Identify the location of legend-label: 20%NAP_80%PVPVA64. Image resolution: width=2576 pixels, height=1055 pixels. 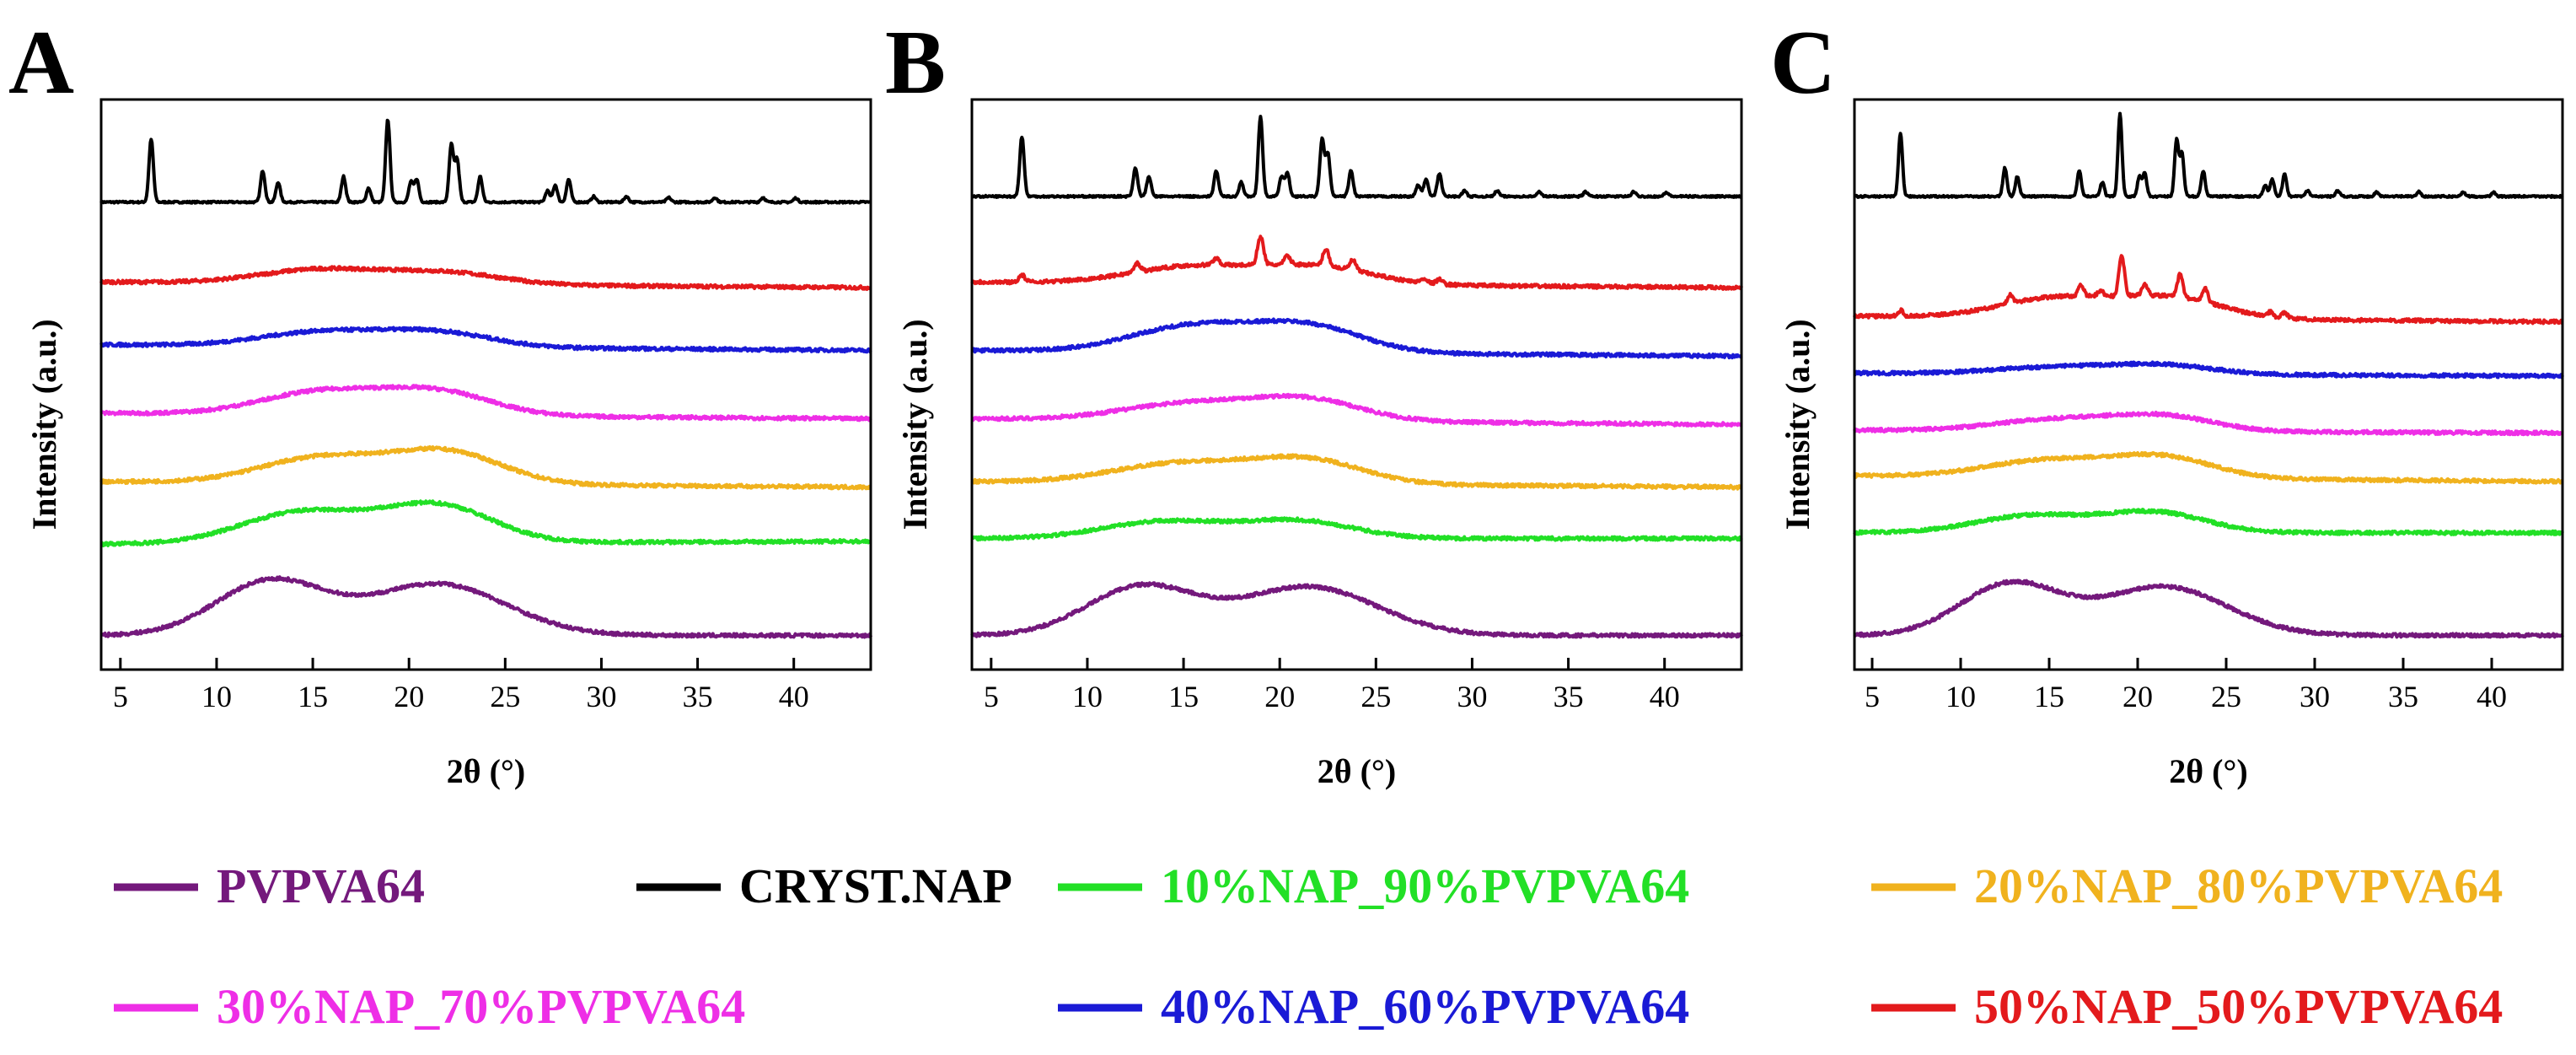
(2238, 886).